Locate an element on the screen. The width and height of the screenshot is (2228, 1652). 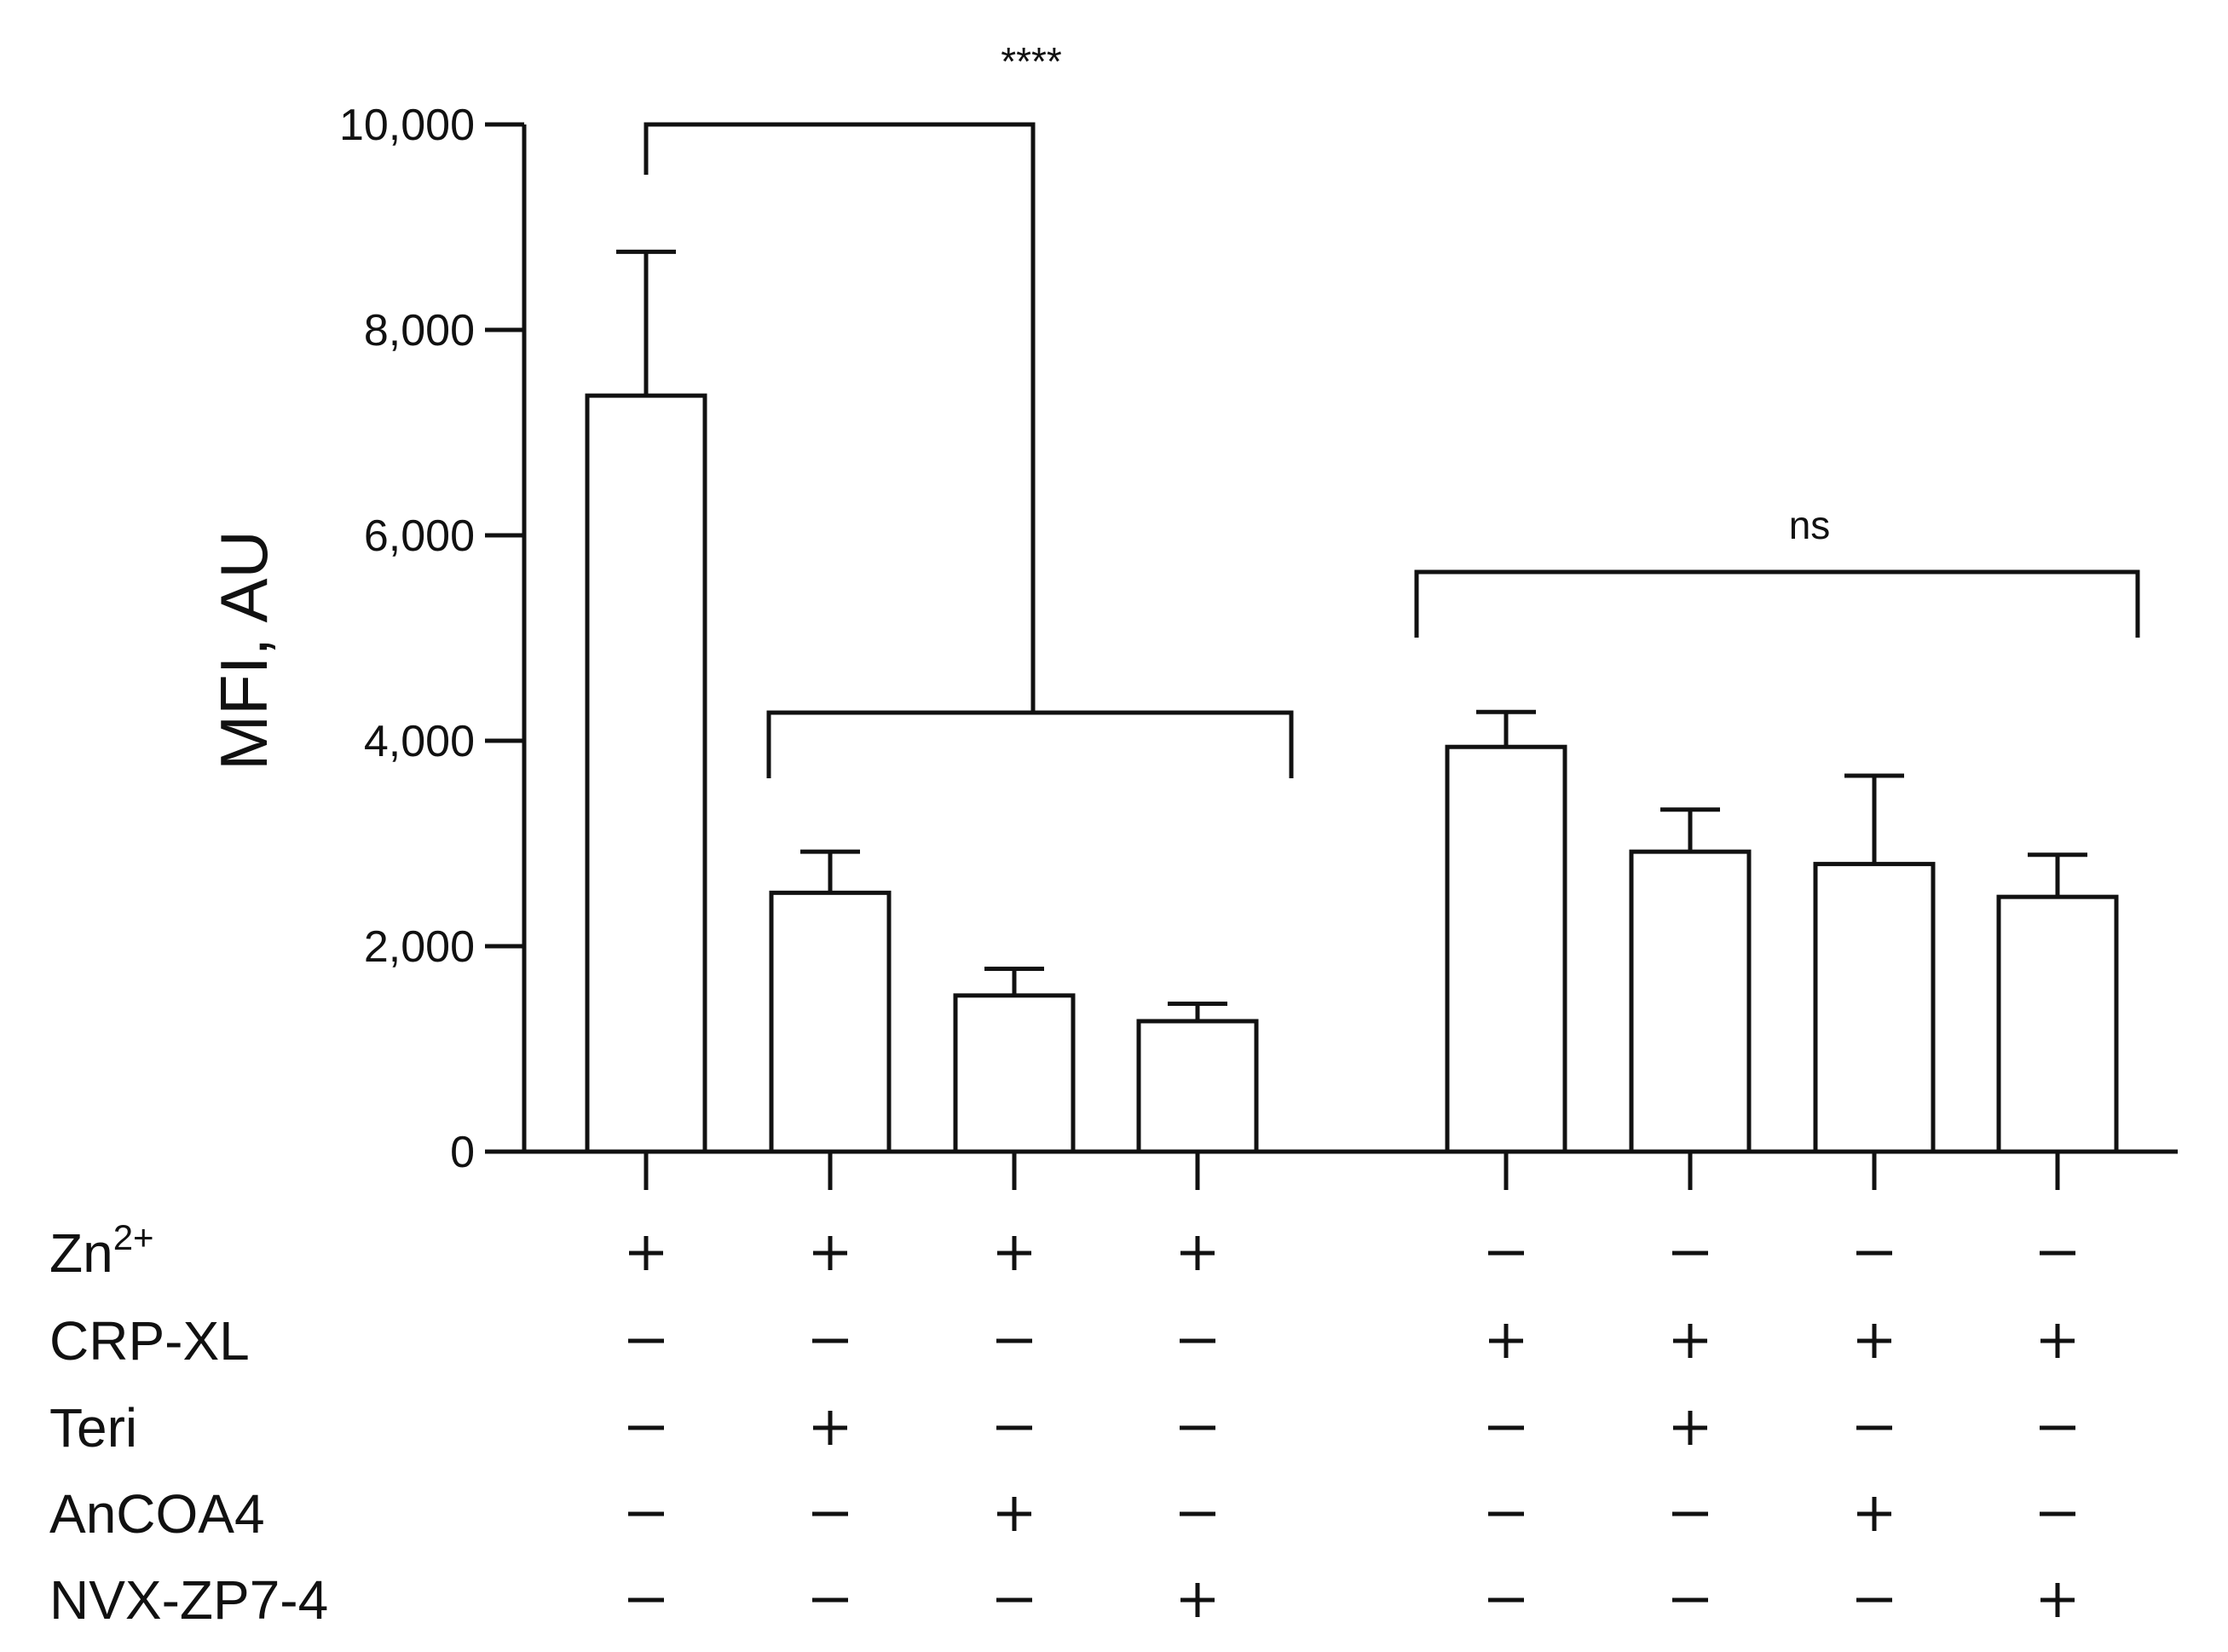
significance-label-ns: ns is located at coordinates (1810, 525).